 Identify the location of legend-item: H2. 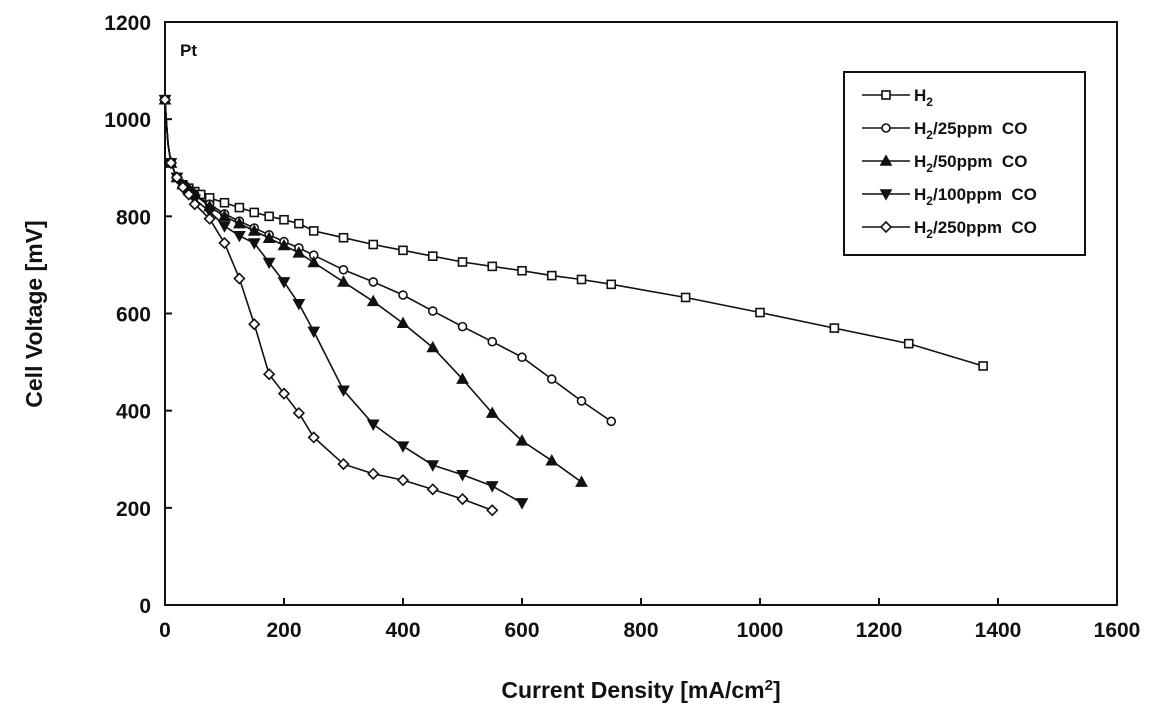
(897, 97).